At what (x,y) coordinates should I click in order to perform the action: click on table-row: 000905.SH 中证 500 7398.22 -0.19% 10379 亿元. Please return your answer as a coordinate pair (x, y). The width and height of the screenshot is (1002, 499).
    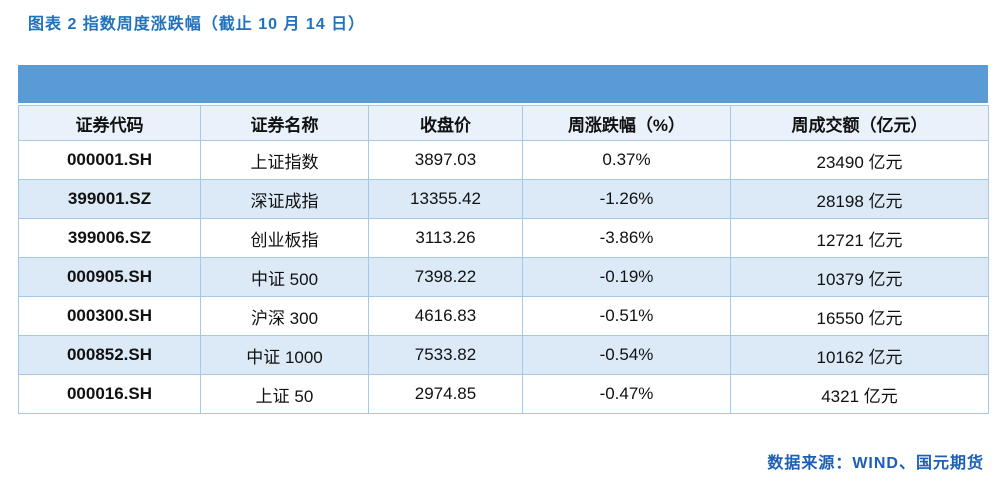
    Looking at the image, I should click on (503, 277).